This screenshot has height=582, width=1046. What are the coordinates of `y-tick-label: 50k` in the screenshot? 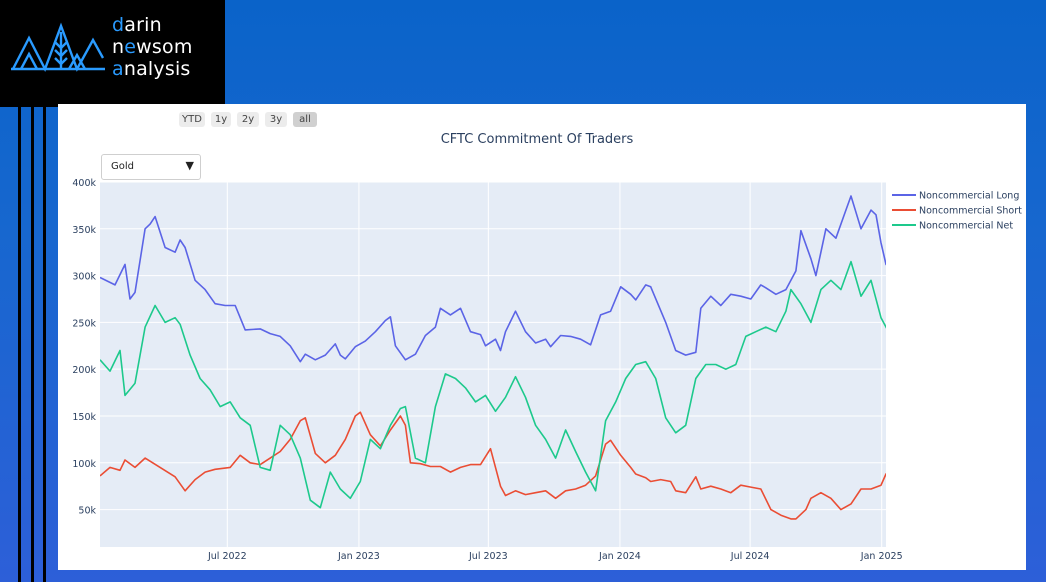 It's located at (87, 511).